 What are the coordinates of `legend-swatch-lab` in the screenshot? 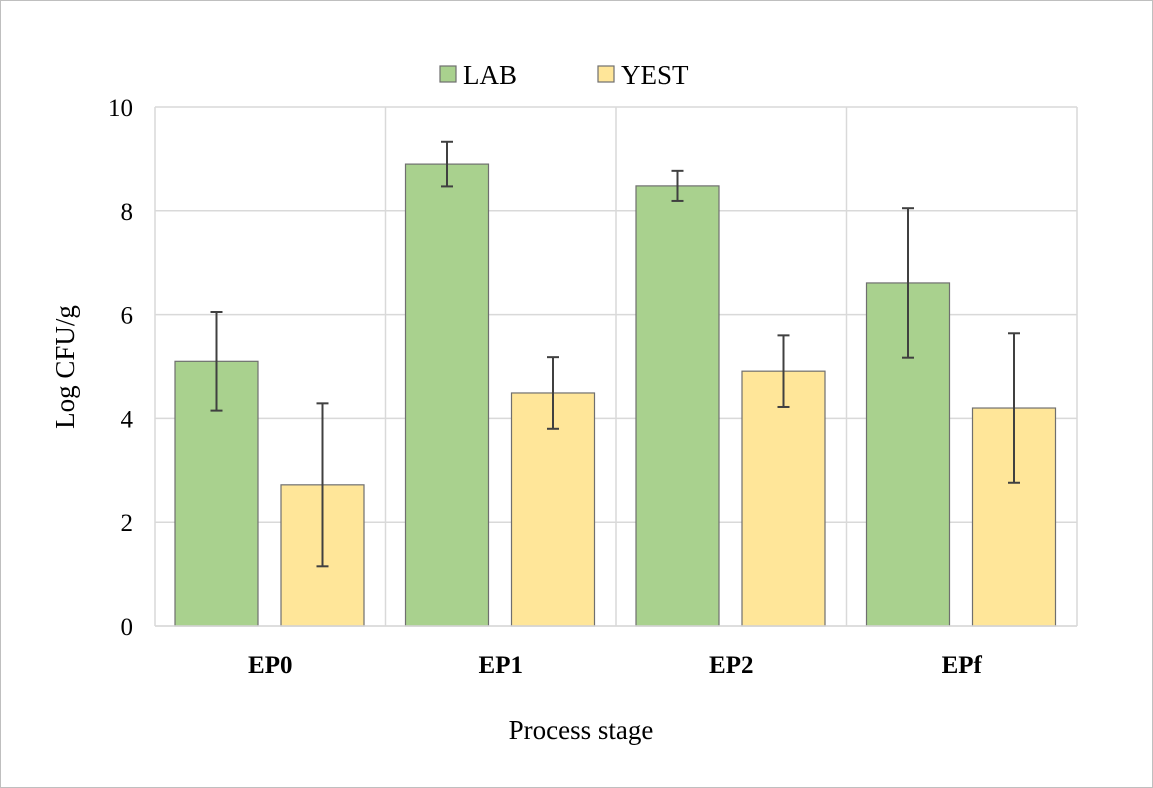 It's located at (448, 74).